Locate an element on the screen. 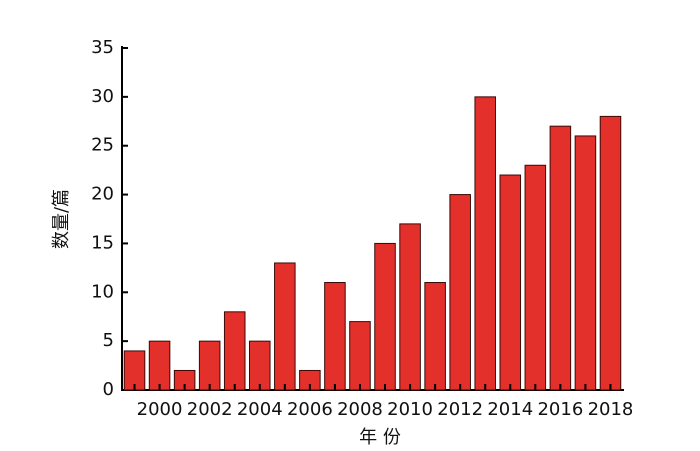 The width and height of the screenshot is (700, 451). y-axis-label: 数量/篇 is located at coordinates (61, 219).